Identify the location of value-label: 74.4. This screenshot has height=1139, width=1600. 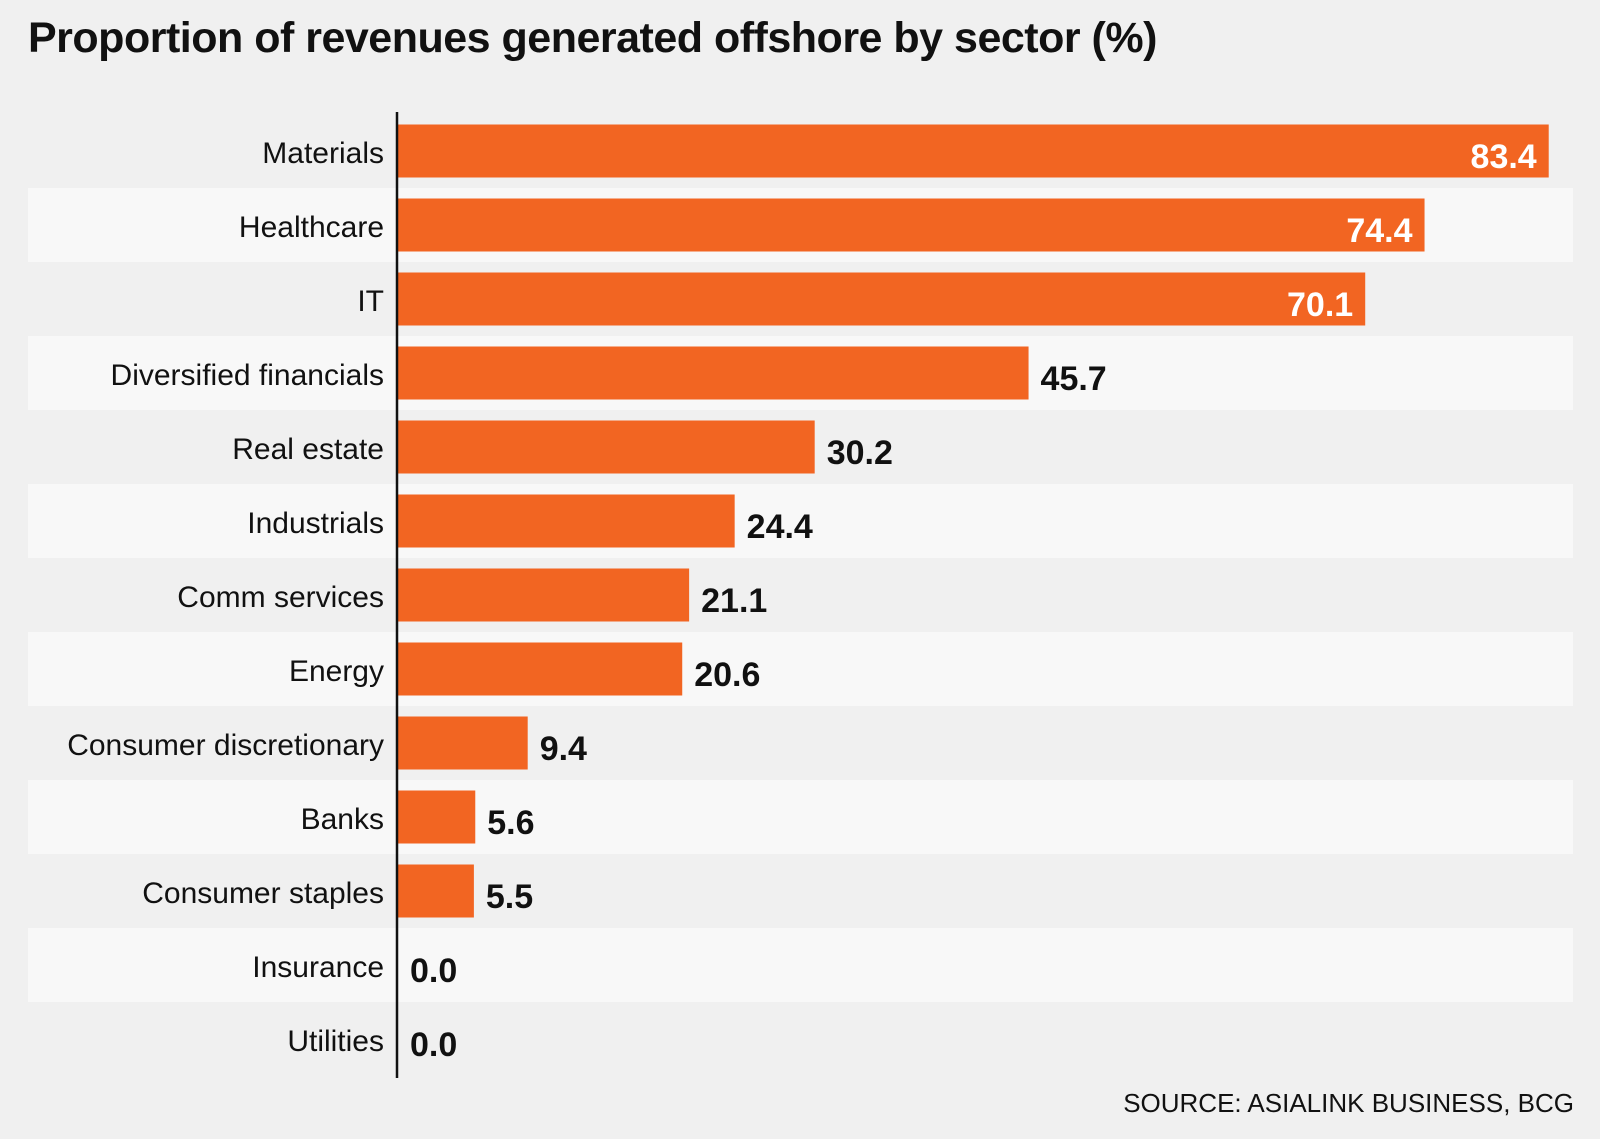
(1379, 231).